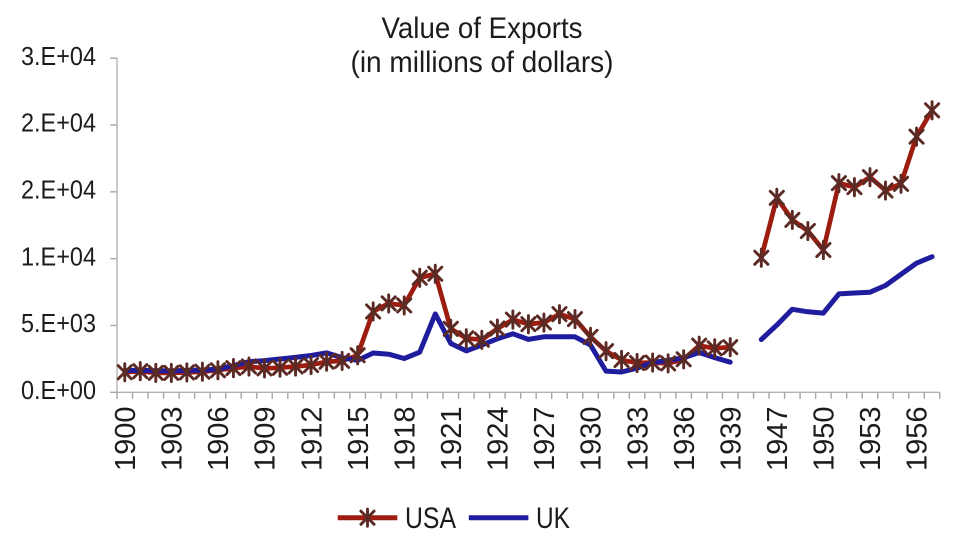 This screenshot has height=540, width=957. I want to click on legend-usa-label: USA, so click(430, 518).